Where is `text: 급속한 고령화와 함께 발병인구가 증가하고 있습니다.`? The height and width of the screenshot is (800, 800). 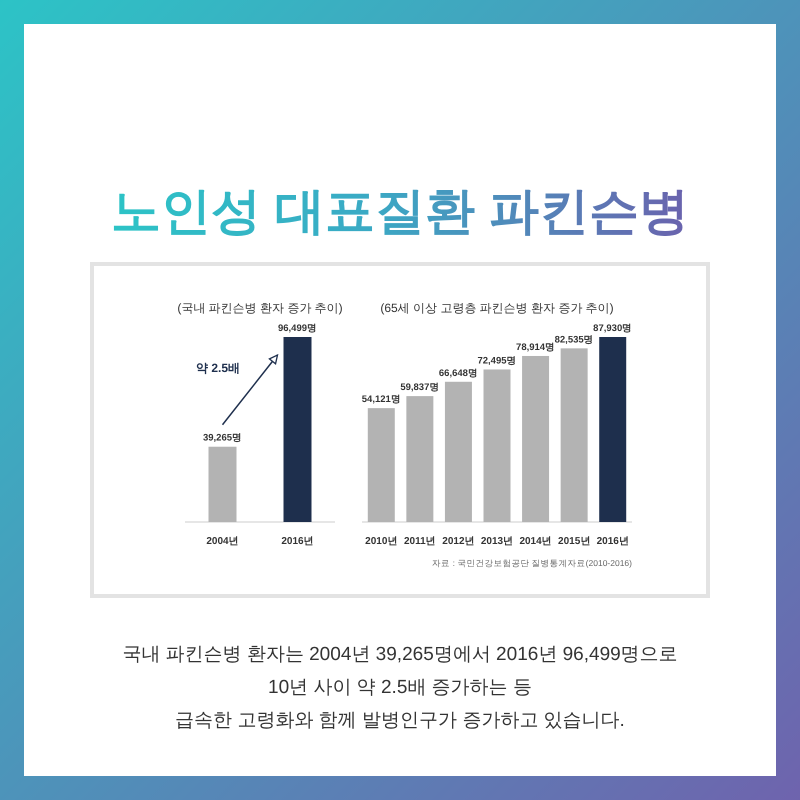
text: 급속한 고령화와 함께 발병인구가 증가하고 있습니다. is located at coordinates (400, 720).